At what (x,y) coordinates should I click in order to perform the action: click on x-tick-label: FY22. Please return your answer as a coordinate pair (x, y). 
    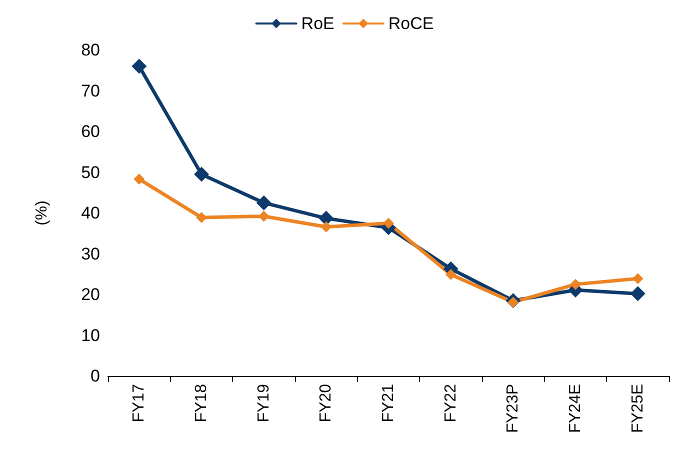
    Looking at the image, I should click on (451, 403).